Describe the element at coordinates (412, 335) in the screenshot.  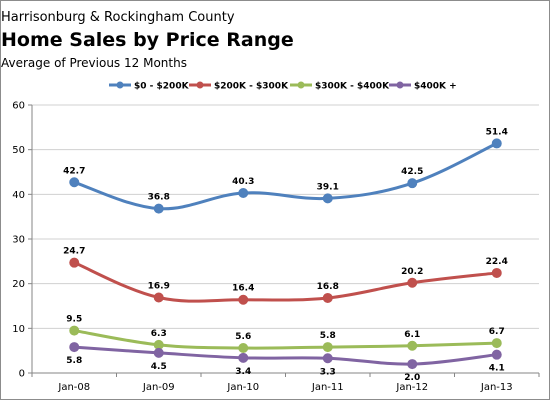
I see `data-label: 6.1` at that location.